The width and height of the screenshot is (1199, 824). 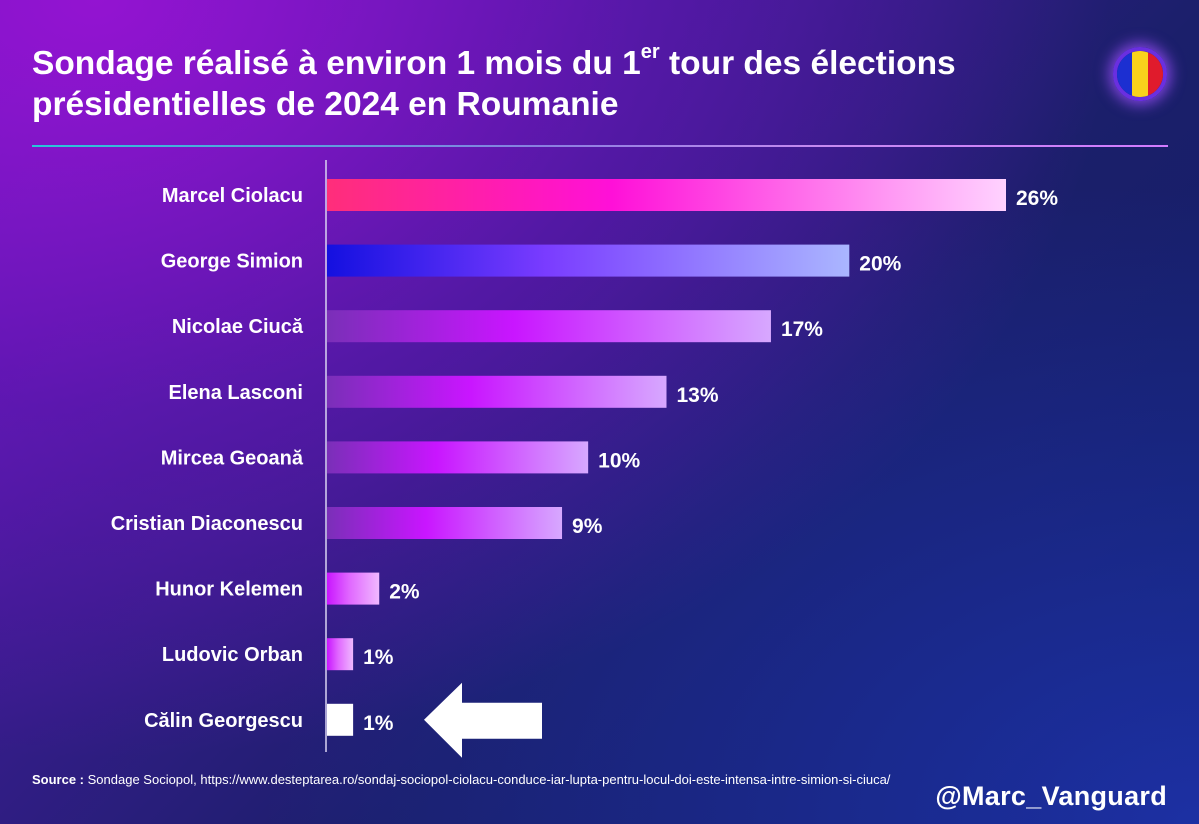 What do you see at coordinates (1037, 198) in the screenshot?
I see `value-label: 26%` at bounding box center [1037, 198].